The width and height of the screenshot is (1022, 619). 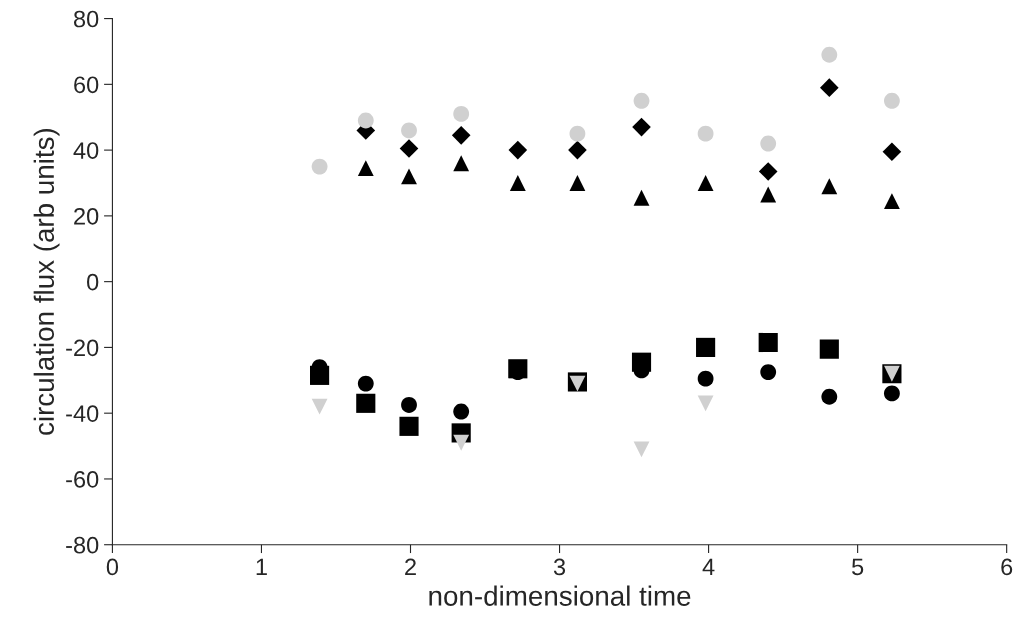 I want to click on x-tick-label: 6, so click(x=1007, y=567).